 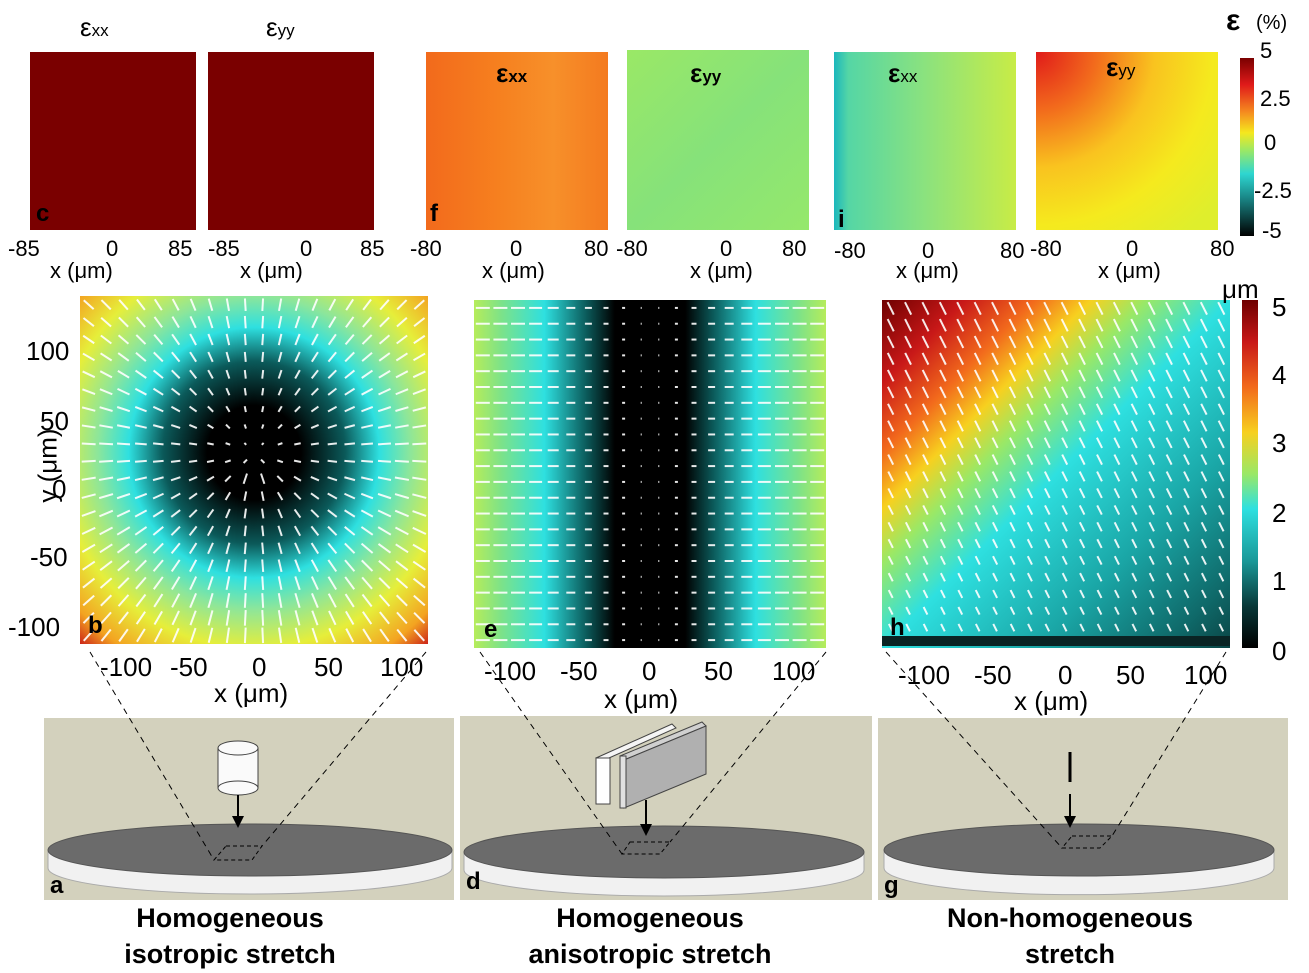 I want to click on disp-map-e, so click(x=650, y=474).